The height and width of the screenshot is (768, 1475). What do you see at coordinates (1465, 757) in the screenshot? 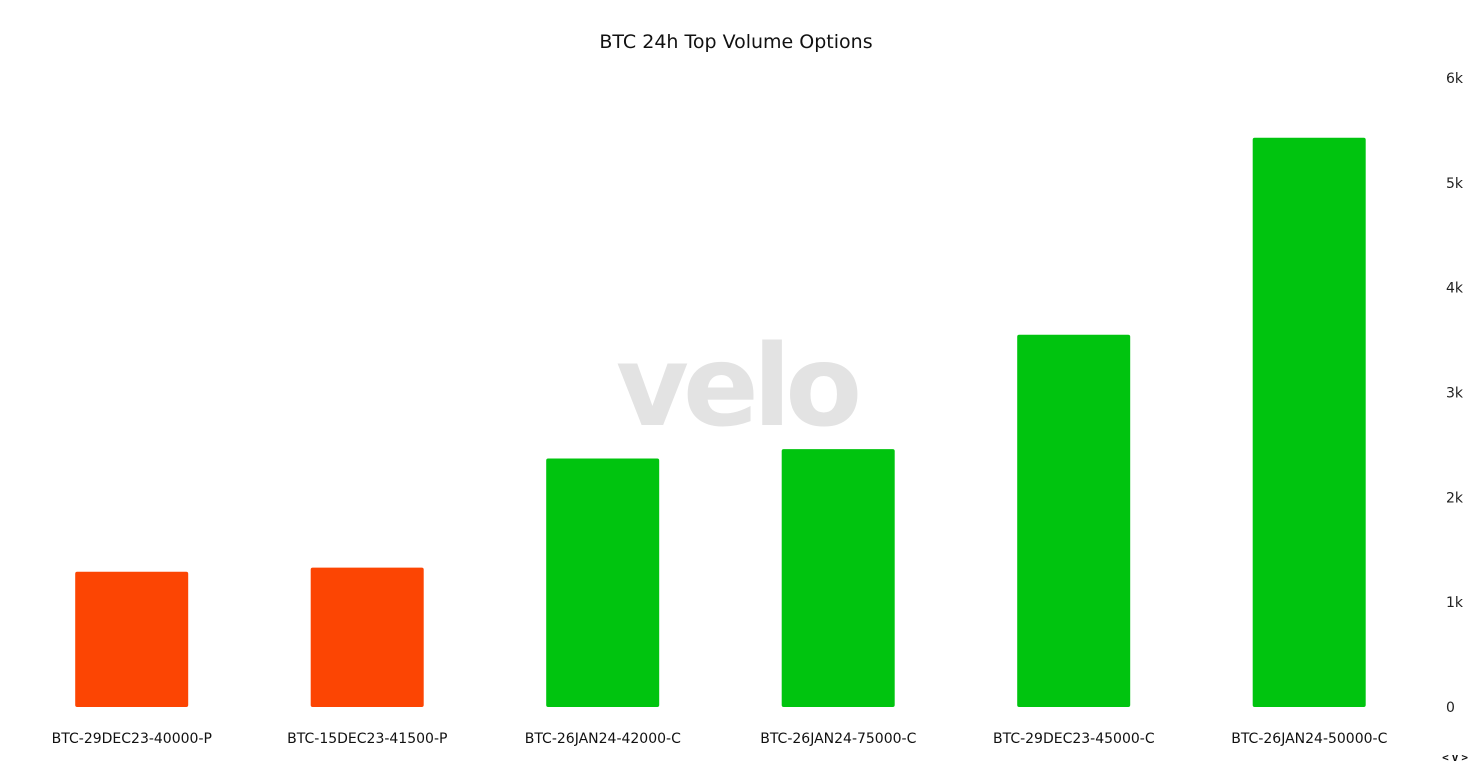
I see `chevron-right-icon: >` at bounding box center [1465, 757].